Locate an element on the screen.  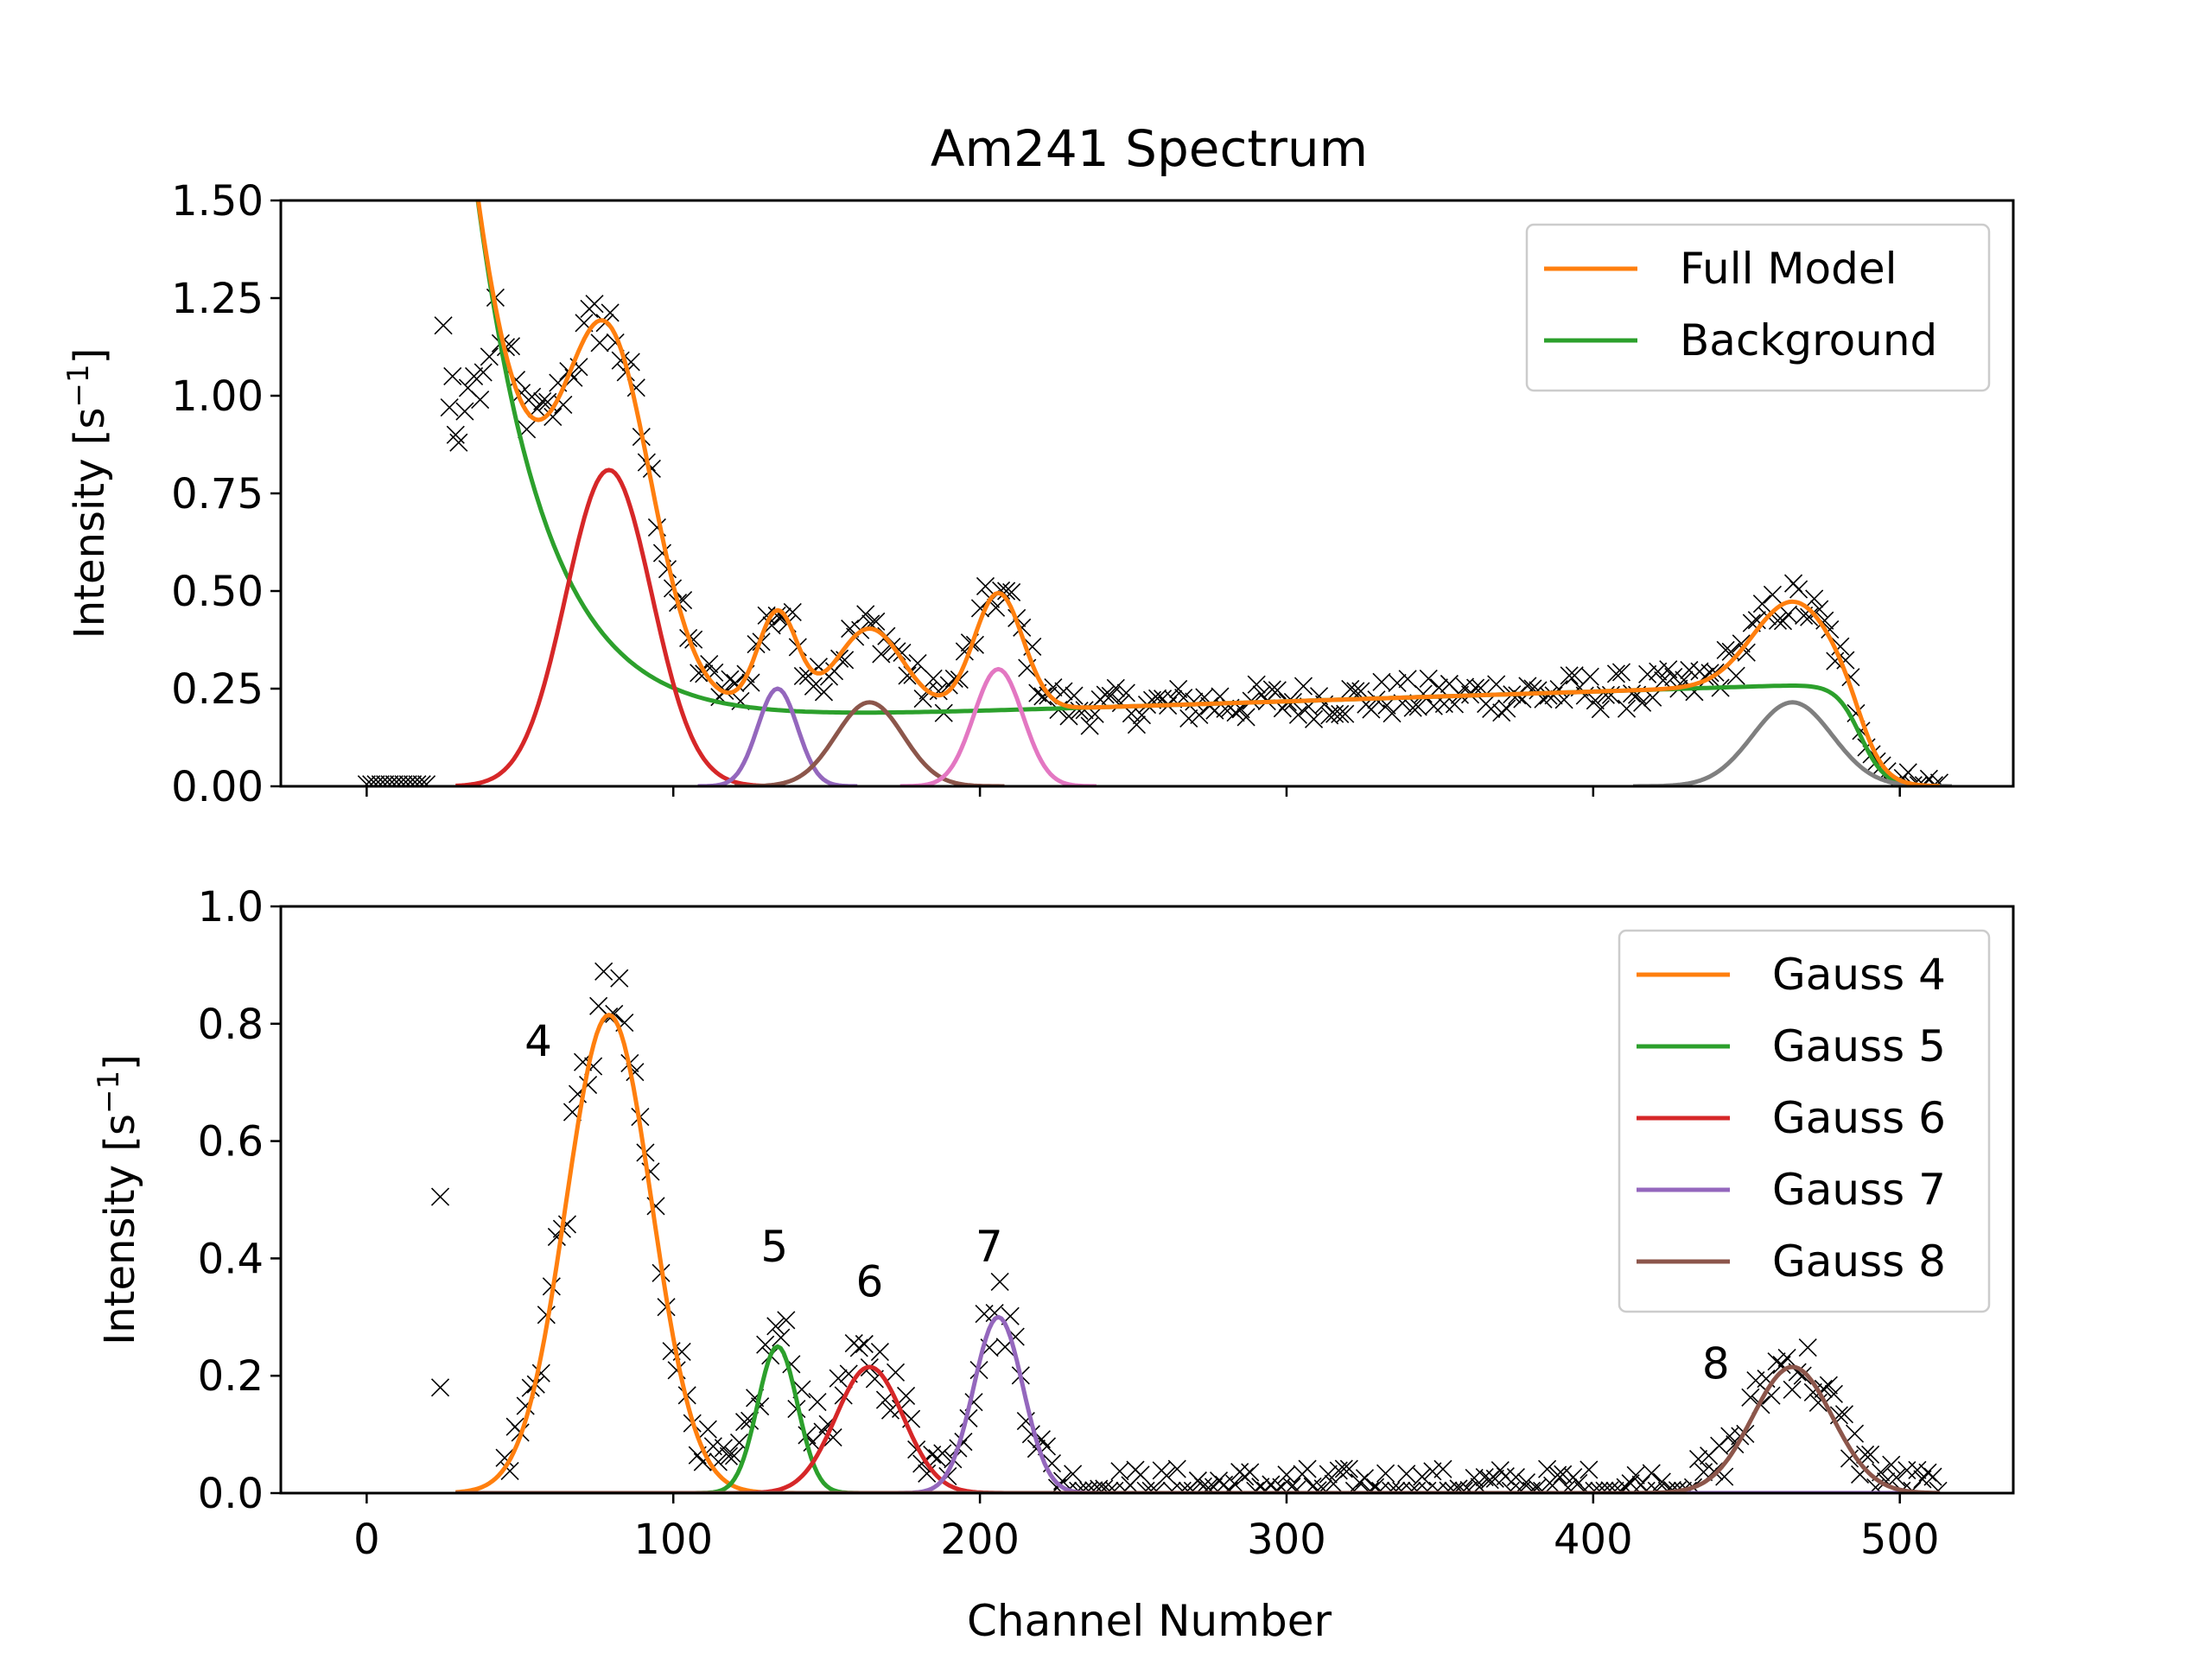
bottom-x-tick-label: 400 is located at coordinates (1593, 1540).